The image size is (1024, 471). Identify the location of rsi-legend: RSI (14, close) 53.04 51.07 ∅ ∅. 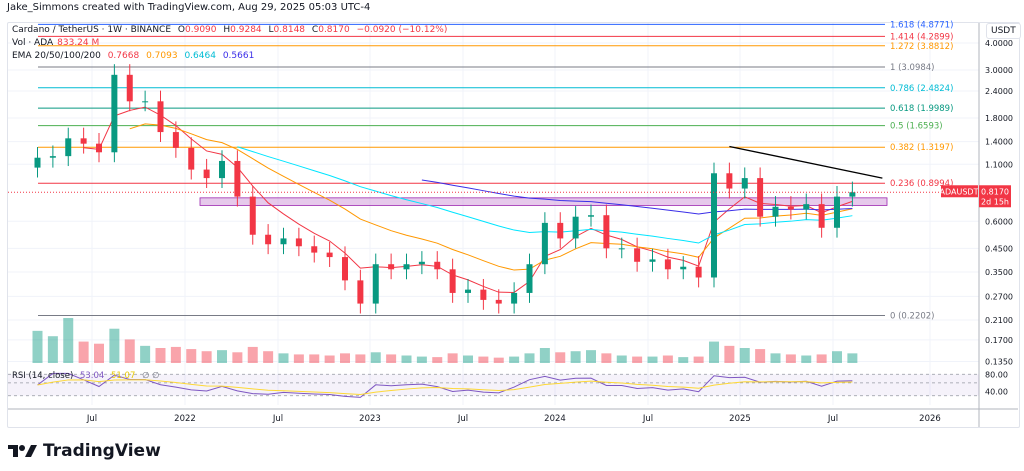
(88, 376).